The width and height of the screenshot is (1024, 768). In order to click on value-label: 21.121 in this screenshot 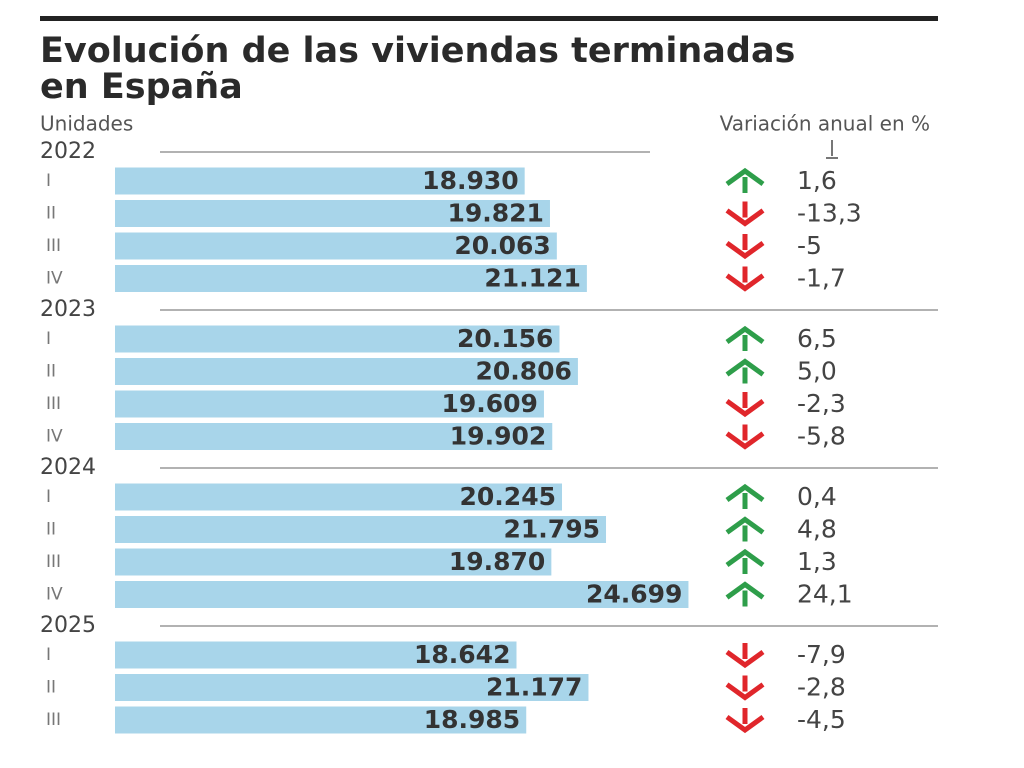, I will do `click(532, 278)`.